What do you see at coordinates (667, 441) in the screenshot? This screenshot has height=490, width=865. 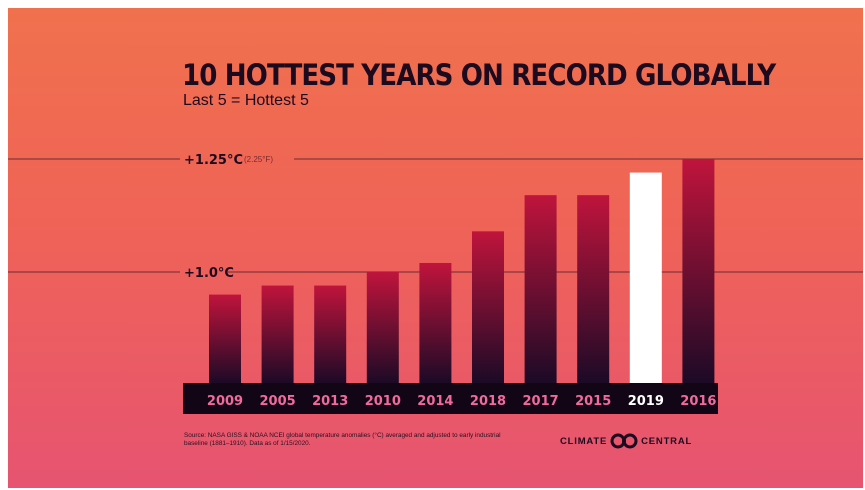 I see `logo-right-word: CENTRAL` at bounding box center [667, 441].